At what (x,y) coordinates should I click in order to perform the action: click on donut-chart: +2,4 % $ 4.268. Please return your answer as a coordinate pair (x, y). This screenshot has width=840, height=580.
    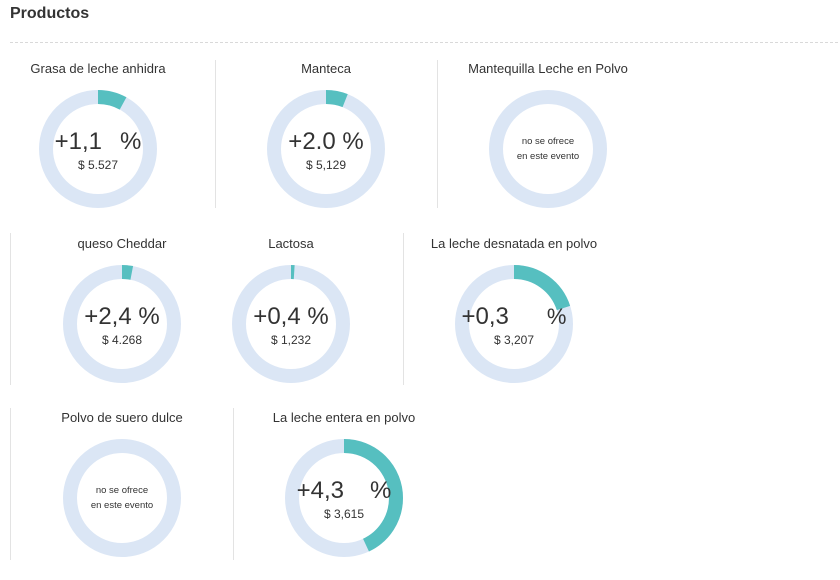
    Looking at the image, I should click on (122, 324).